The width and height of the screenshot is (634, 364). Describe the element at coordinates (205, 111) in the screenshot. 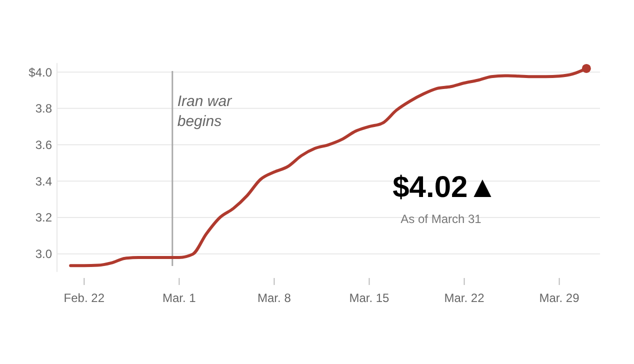

I see `ref-line-label: Iran war begins` at that location.